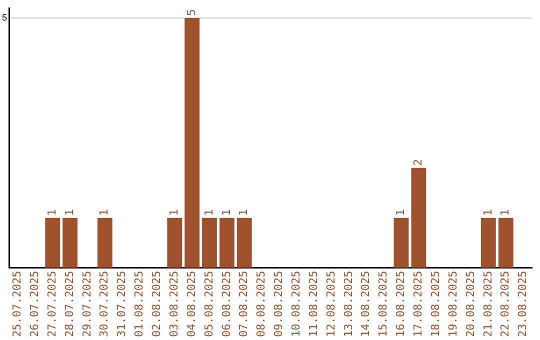  Describe the element at coordinates (104, 304) in the screenshot. I see `x-tick-label: 30.07.2025` at that location.